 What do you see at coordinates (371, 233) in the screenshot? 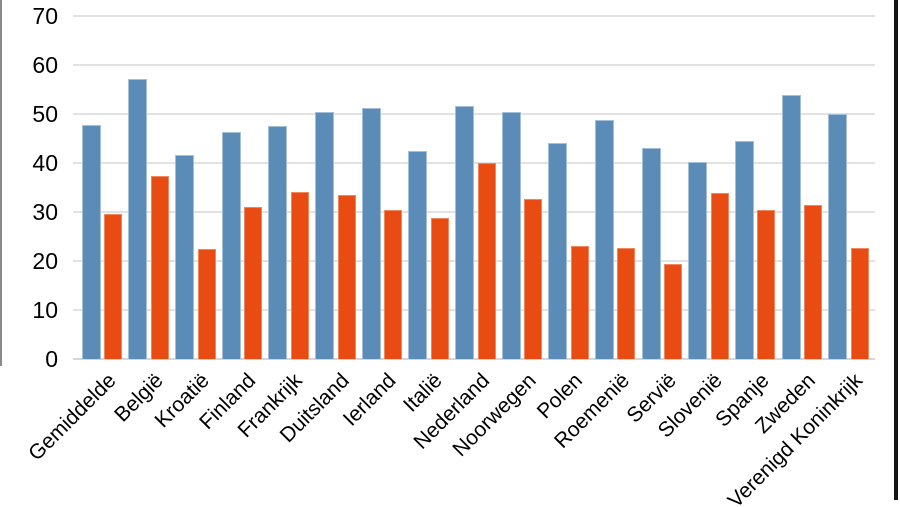
I see `bar-blauw-ierland` at bounding box center [371, 233].